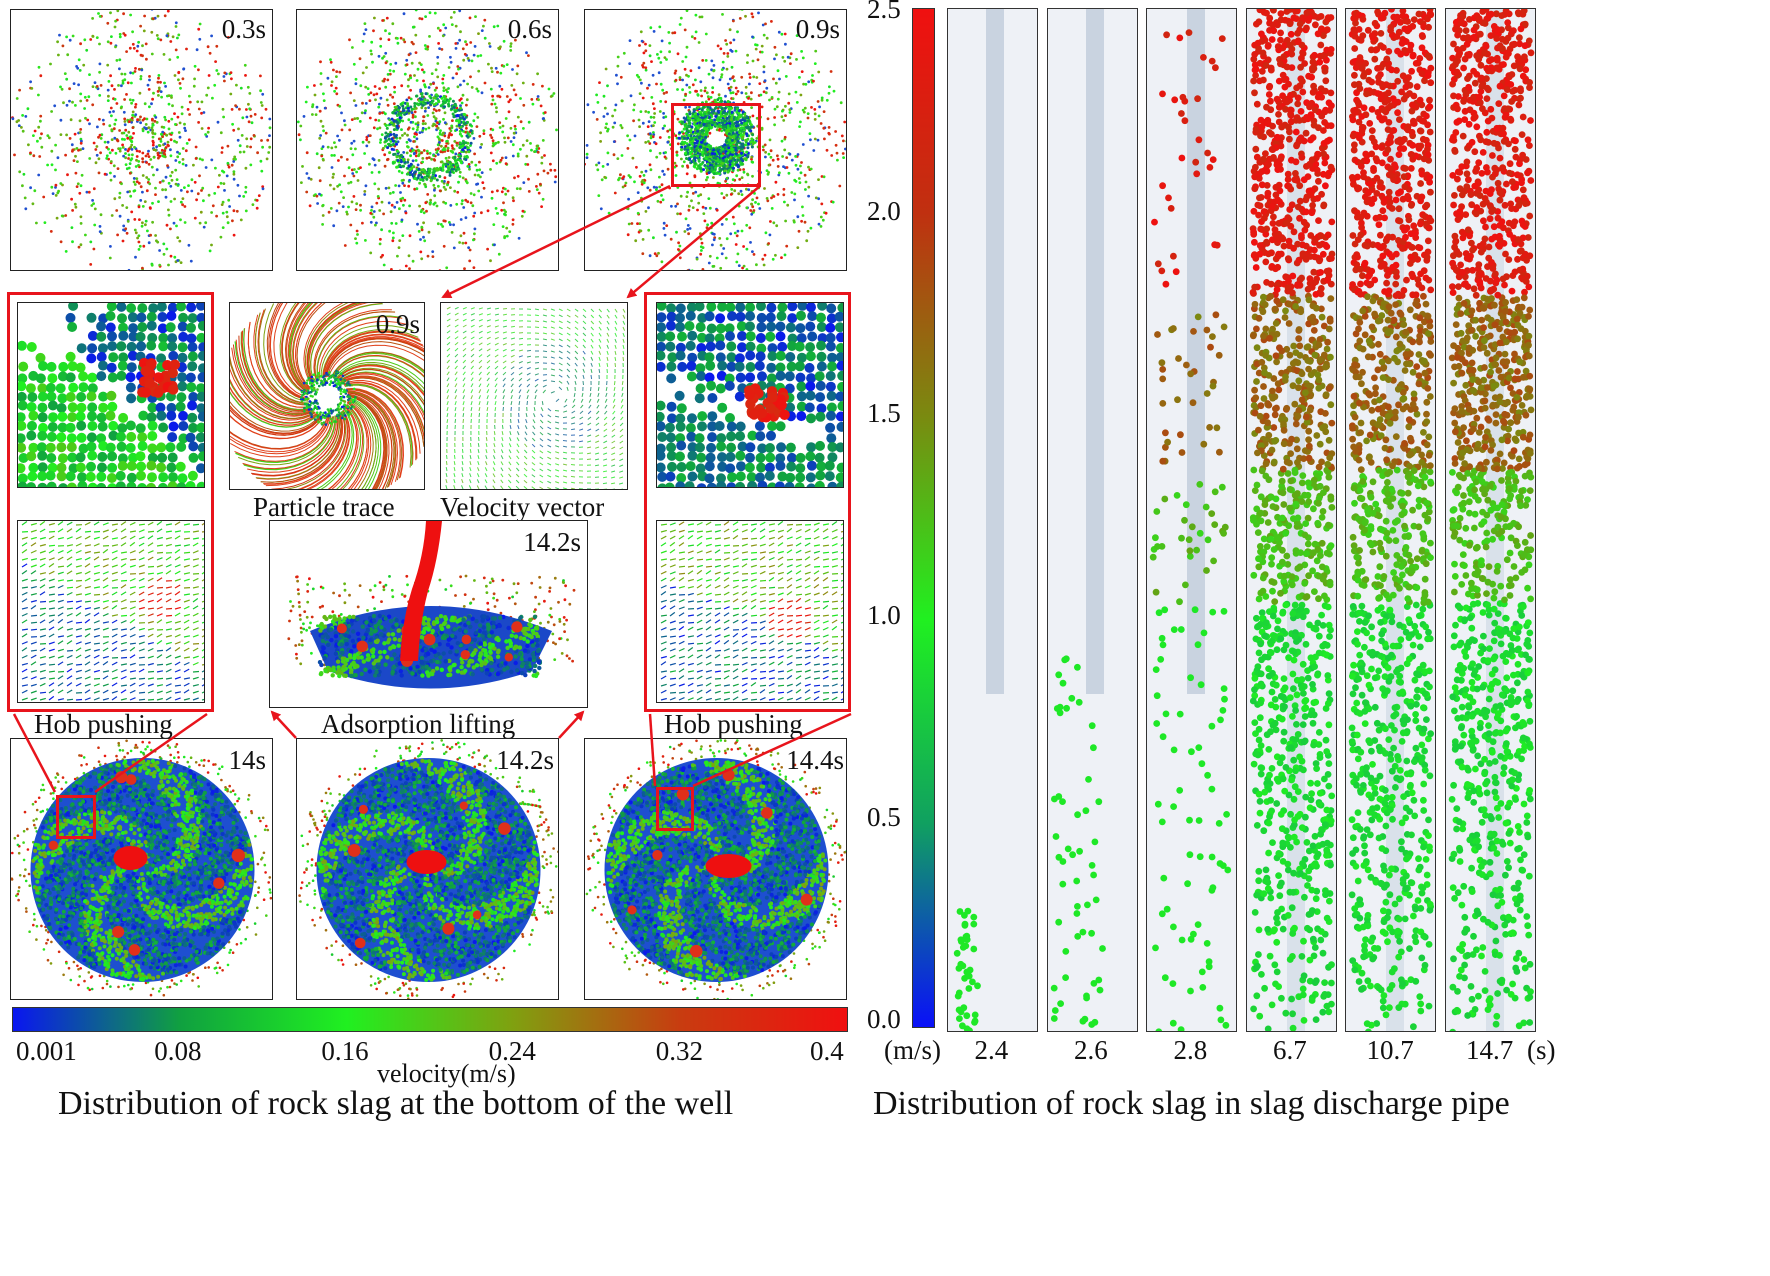  I want to click on hob-particle-image, so click(111, 395).